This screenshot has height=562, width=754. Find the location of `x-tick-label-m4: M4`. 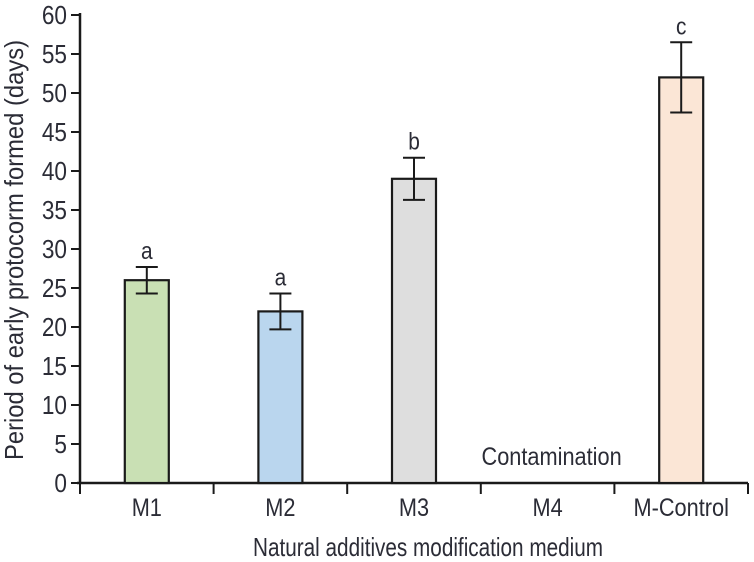

x-tick-label-m4: M4 is located at coordinates (547, 508).